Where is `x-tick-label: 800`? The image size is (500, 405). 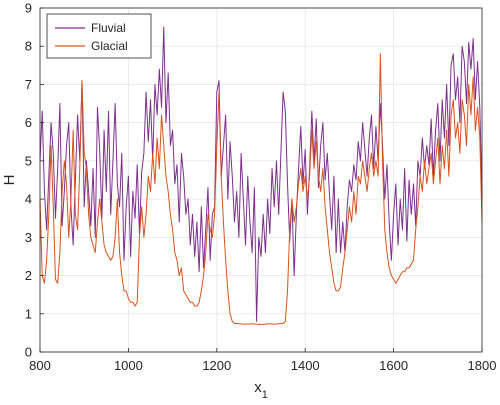 x-tick-label: 800 is located at coordinates (40, 365).